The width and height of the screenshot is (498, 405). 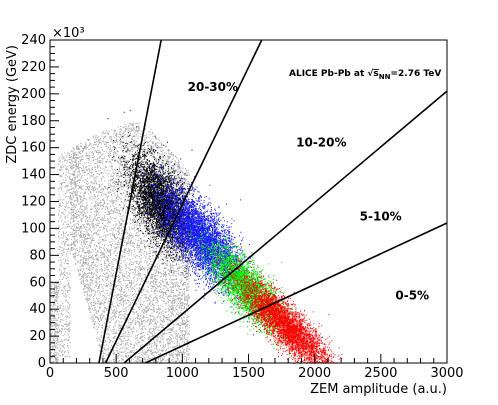 What do you see at coordinates (37, 255) in the screenshot?
I see `y-tick-label-4: 80` at bounding box center [37, 255].